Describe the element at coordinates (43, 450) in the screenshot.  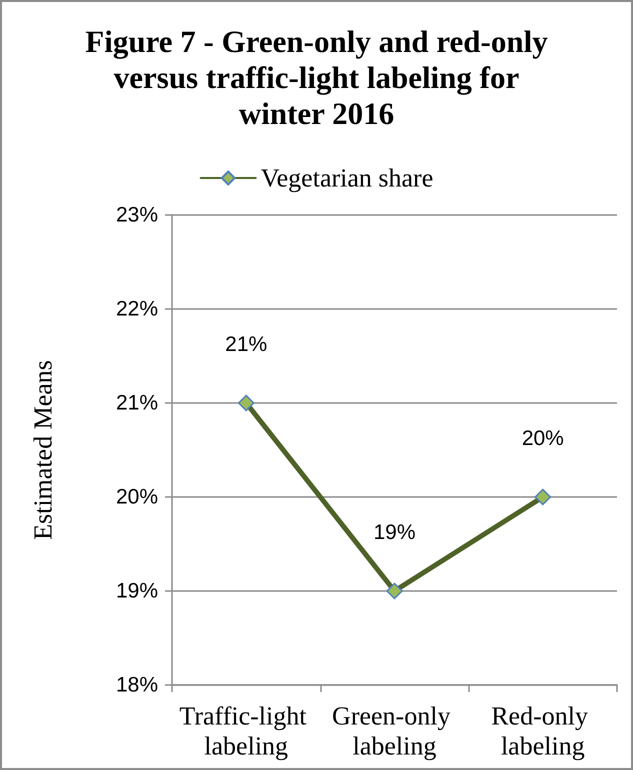
I see `y-axis-title: Estimated Means` at that location.